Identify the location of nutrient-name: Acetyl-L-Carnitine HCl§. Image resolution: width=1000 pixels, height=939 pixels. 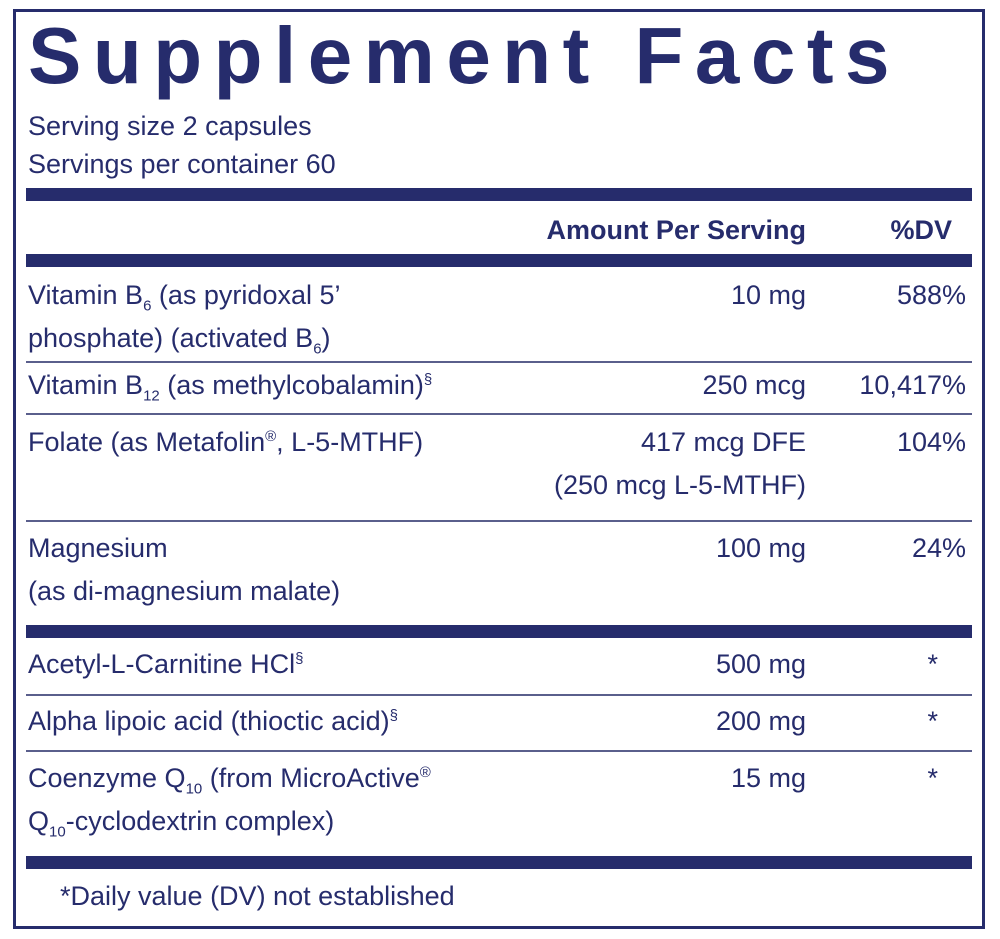
(165, 664).